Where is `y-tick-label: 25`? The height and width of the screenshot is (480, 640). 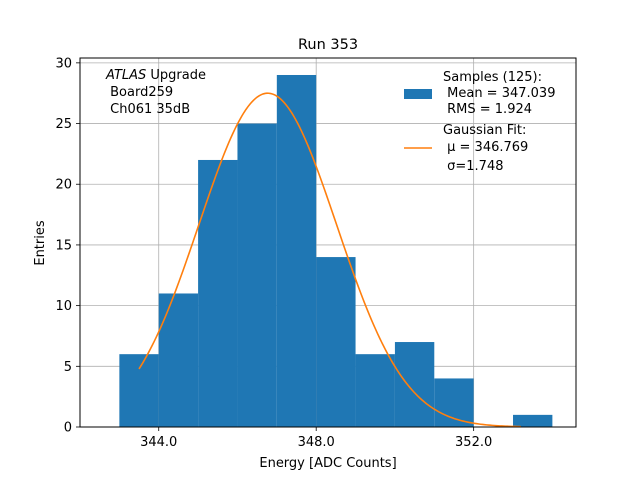
y-tick-label: 25 is located at coordinates (63, 124).